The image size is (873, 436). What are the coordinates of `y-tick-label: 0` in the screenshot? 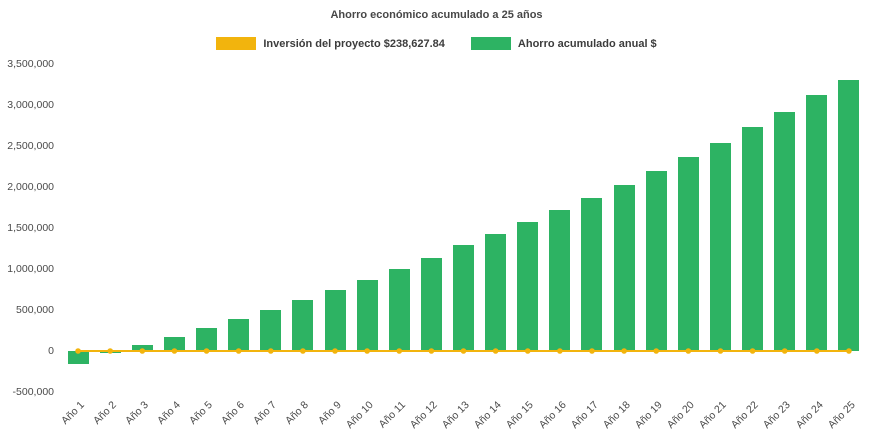 It's located at (51, 351).